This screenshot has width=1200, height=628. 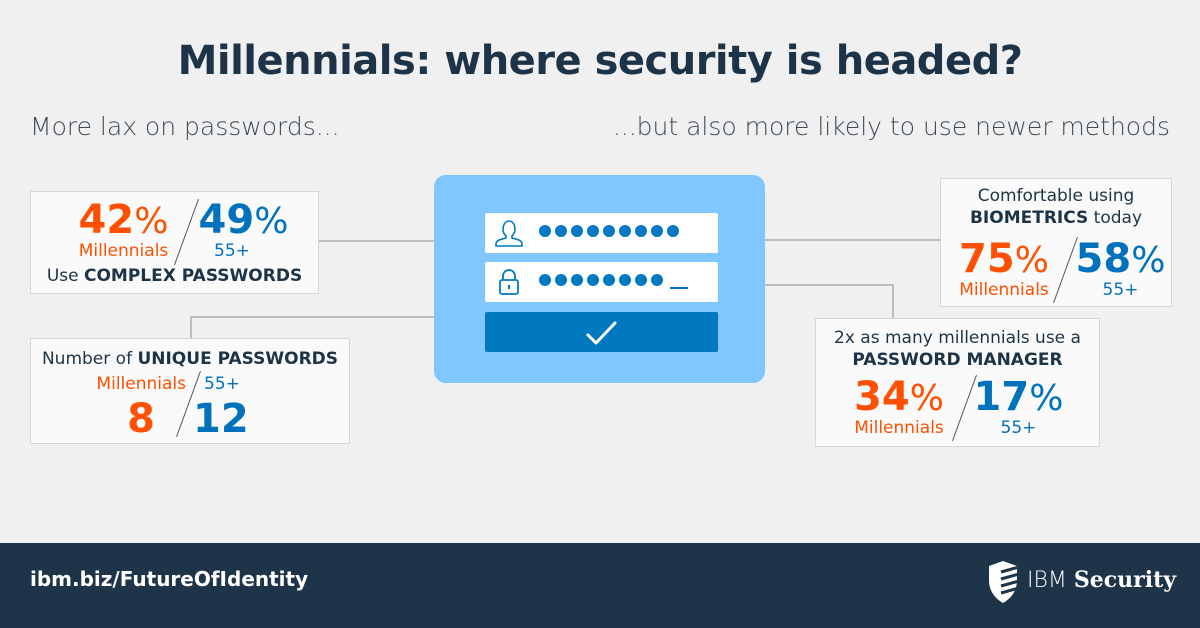 I want to click on username-field, so click(x=601, y=233).